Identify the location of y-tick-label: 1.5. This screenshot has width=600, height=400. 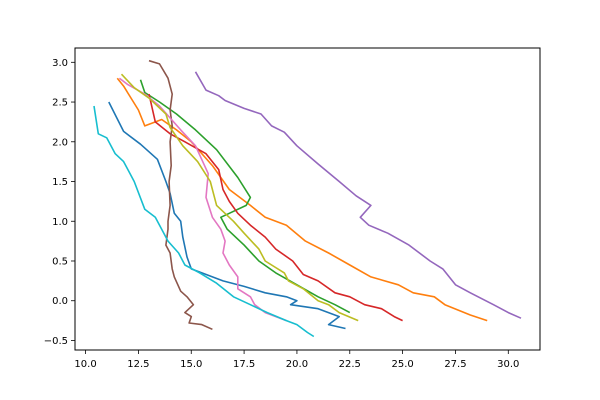
(60, 182).